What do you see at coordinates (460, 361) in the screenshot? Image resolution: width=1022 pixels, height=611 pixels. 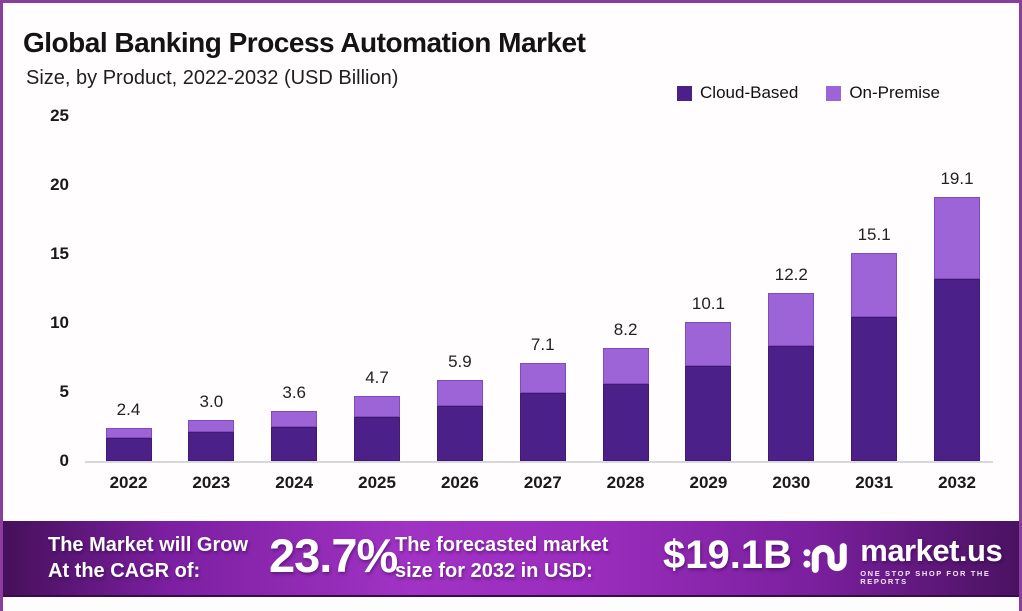 I see `bar-total-label: 5.9` at bounding box center [460, 361].